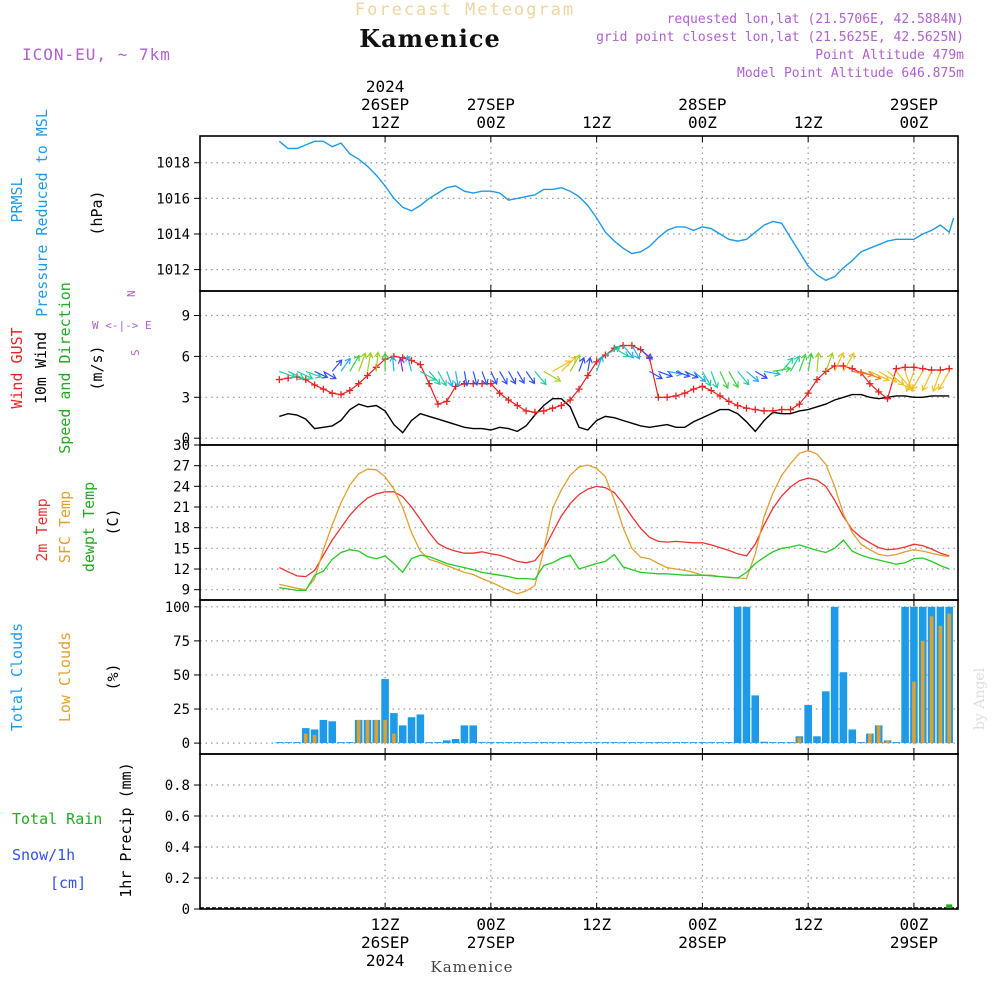 The height and width of the screenshot is (1000, 1000). What do you see at coordinates (113, 676) in the screenshot?
I see `clouds-unit: (%)` at bounding box center [113, 676].